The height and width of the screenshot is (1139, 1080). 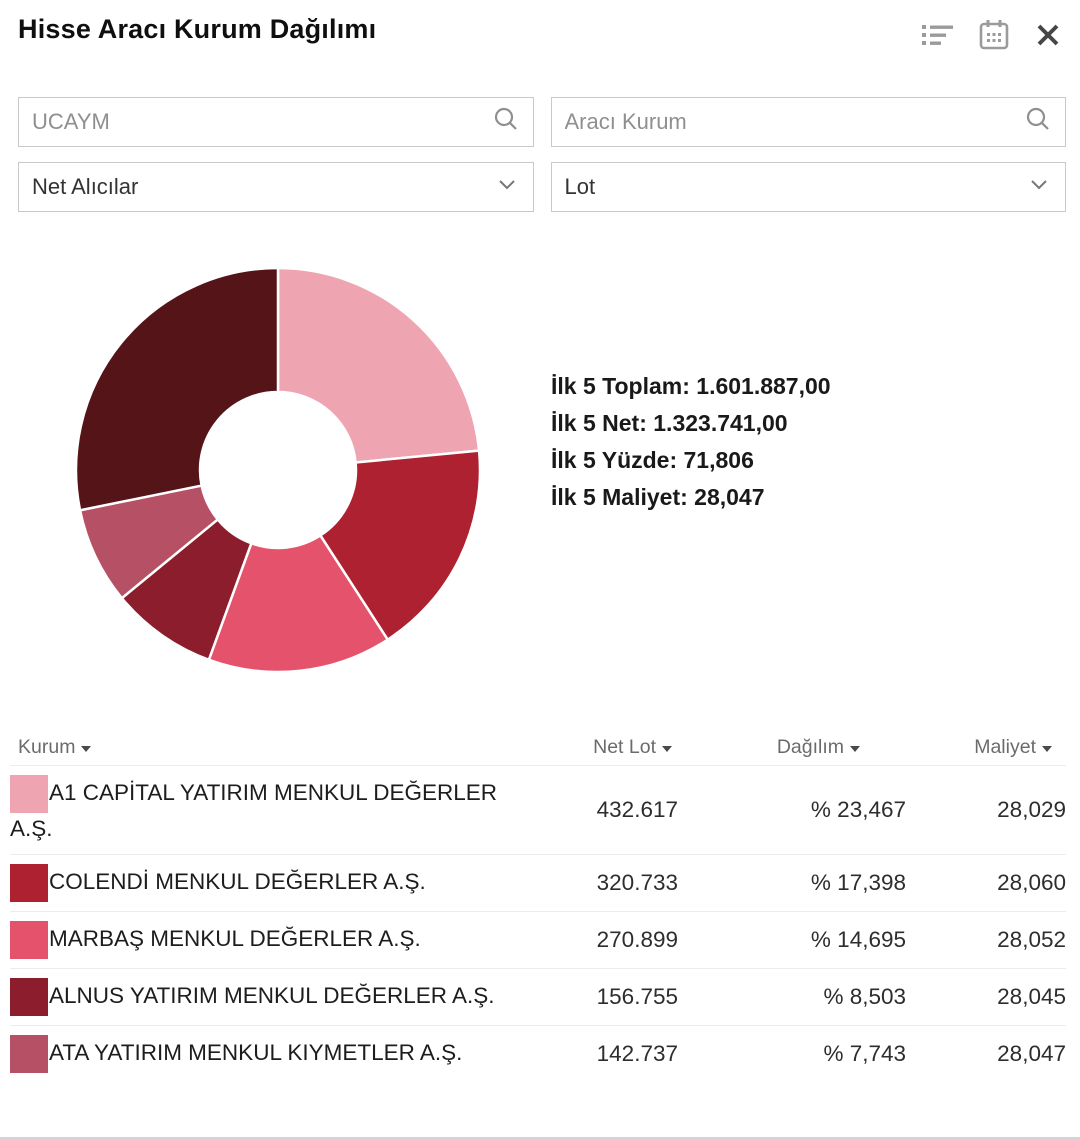 What do you see at coordinates (540, 26) in the screenshot?
I see `panel-header: Hisse Aracı Kurum Dağılımı` at bounding box center [540, 26].